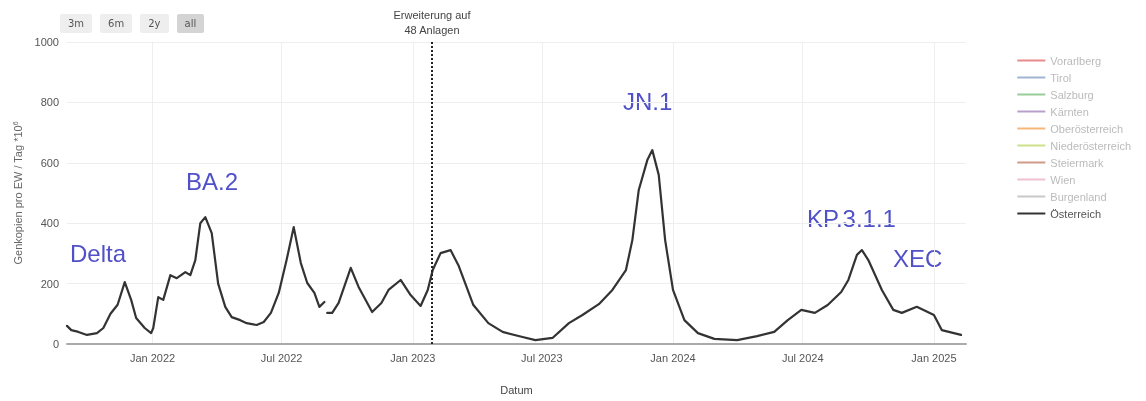  I want to click on legend-label: Tirol, so click(1061, 77).